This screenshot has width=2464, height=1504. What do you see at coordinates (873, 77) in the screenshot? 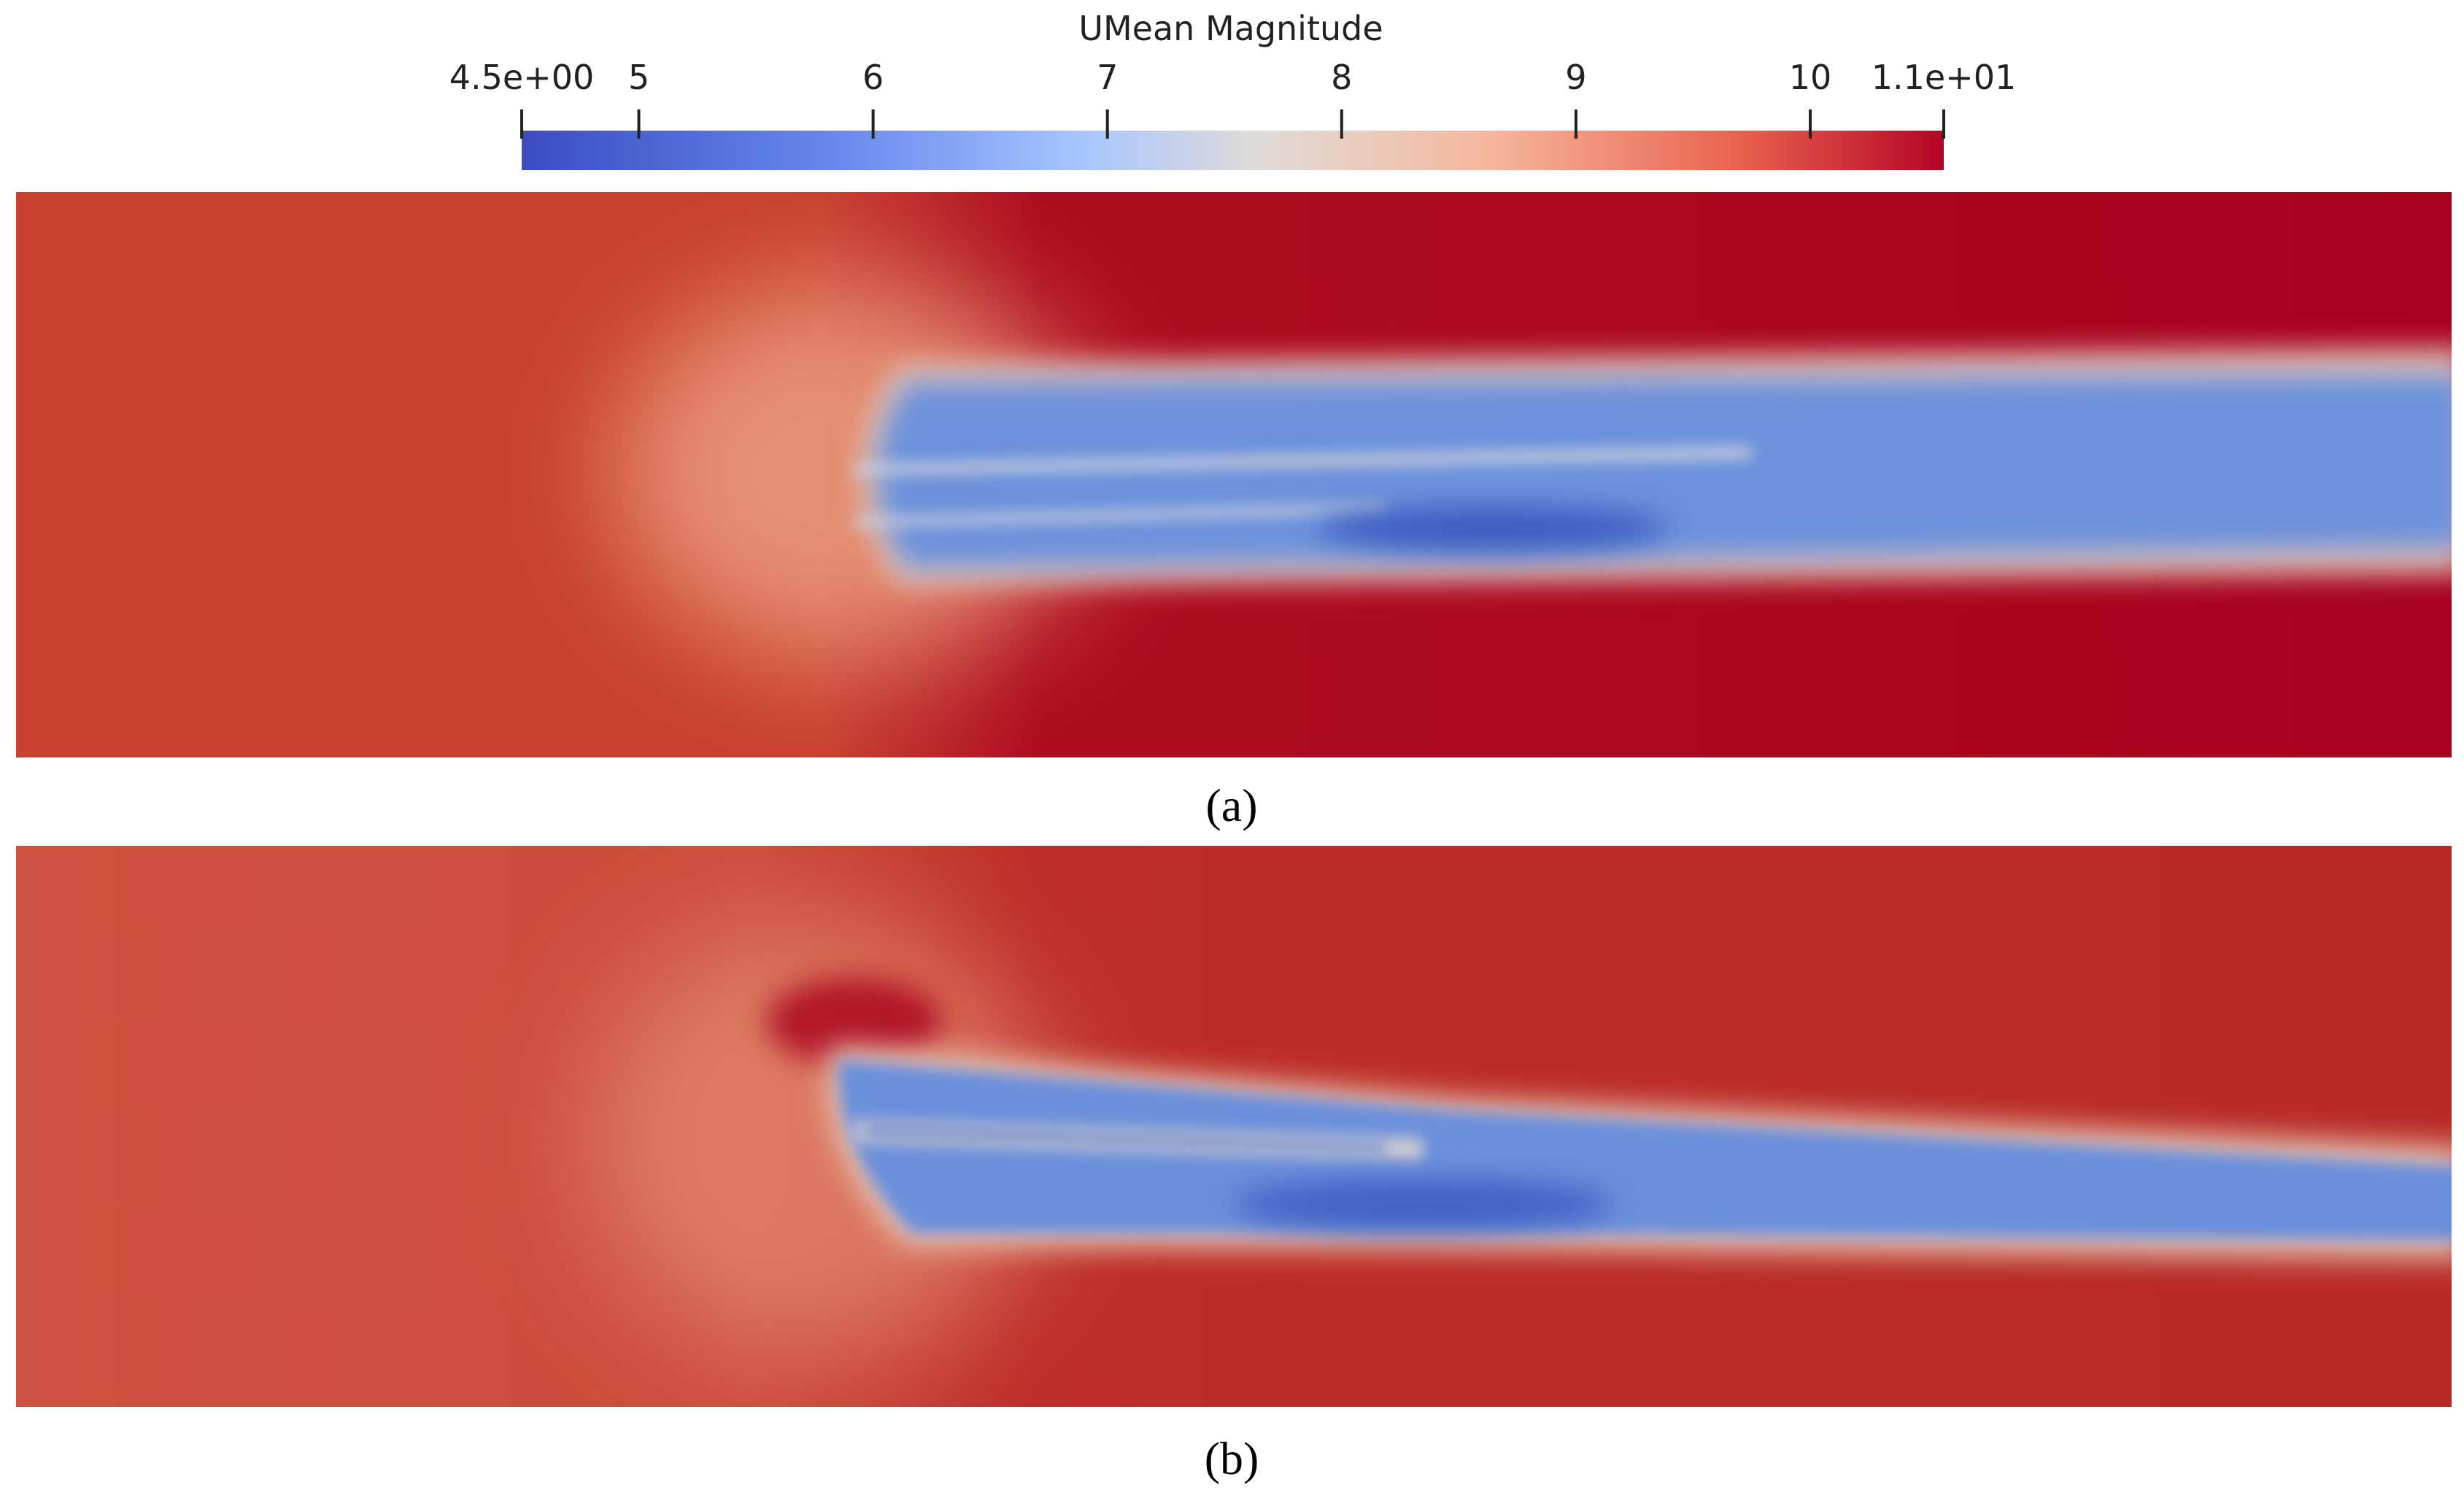
I see `colorbar-tick-label: 6` at bounding box center [873, 77].